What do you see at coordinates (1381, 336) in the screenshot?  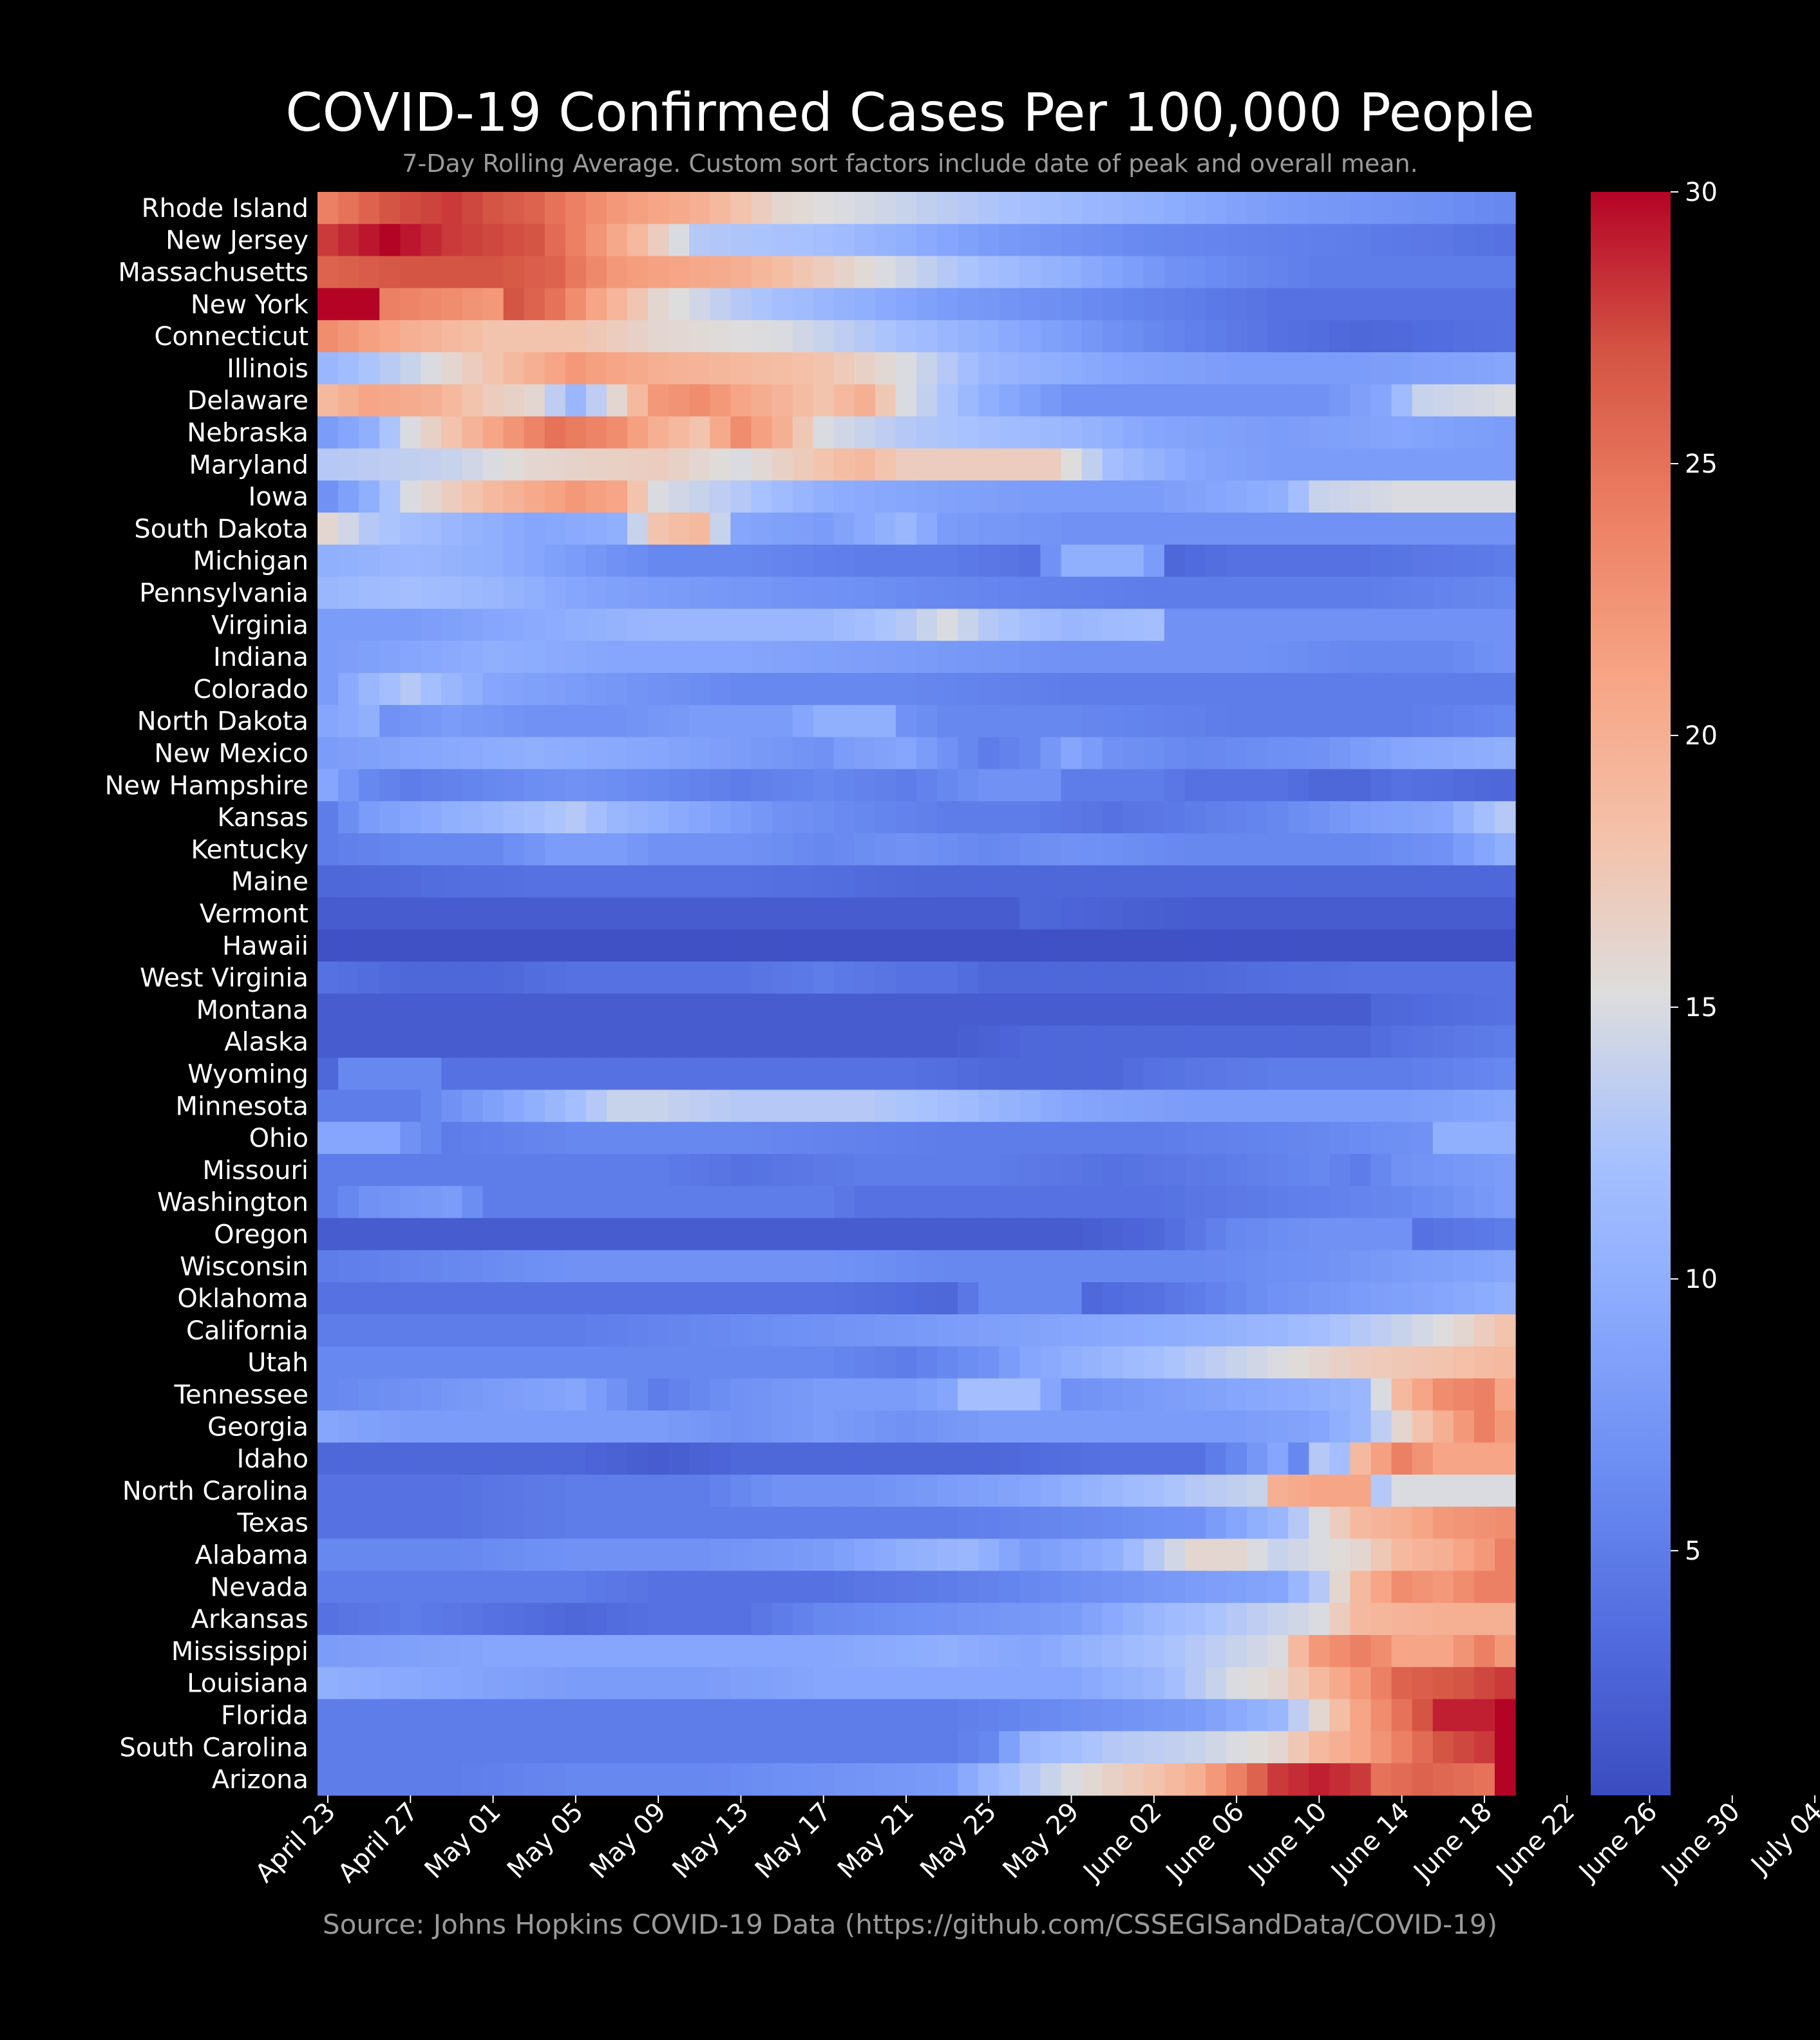 I see `heatmap-cell-connecticut` at bounding box center [1381, 336].